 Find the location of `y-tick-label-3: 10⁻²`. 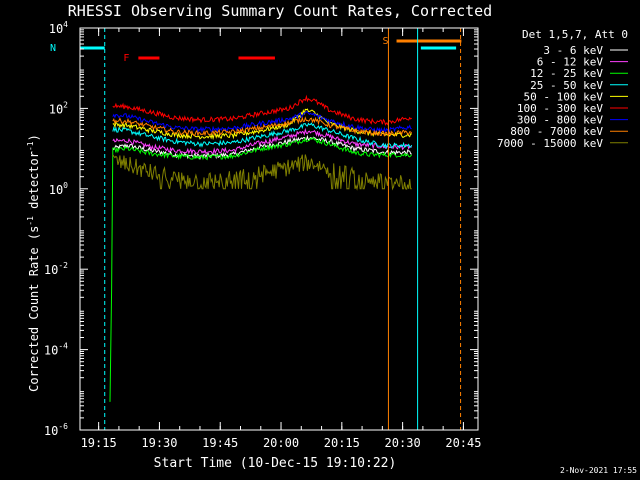

y-tick-label-3: 10⁻² is located at coordinates (56, 269).